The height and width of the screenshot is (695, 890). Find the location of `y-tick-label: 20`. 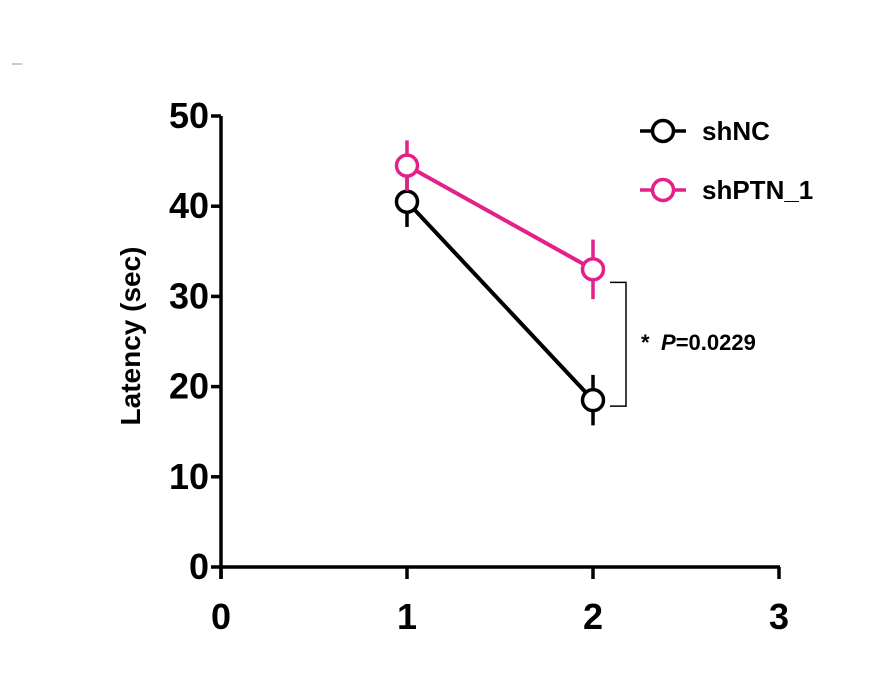

y-tick-label: 20 is located at coordinates (189, 386).